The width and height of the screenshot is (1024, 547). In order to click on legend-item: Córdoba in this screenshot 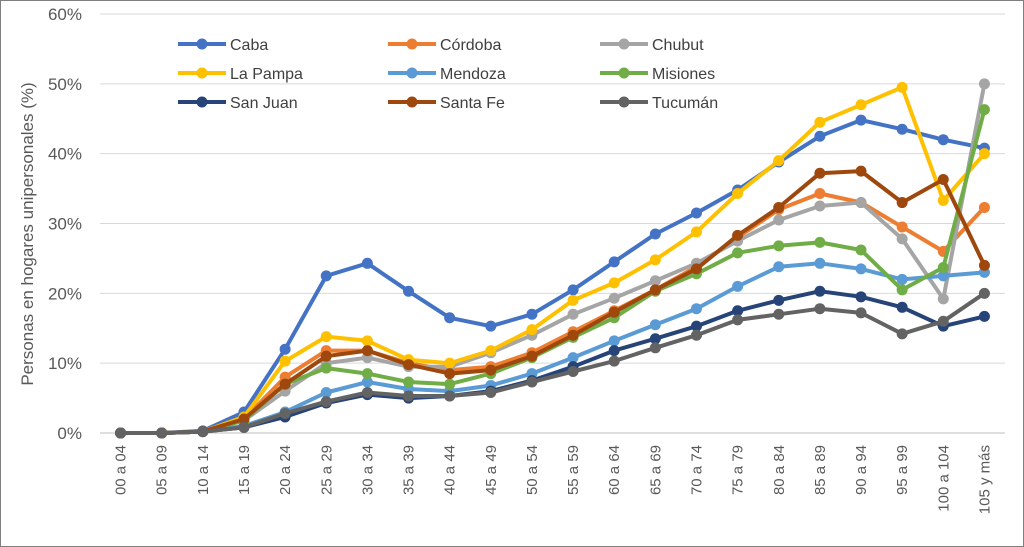, I will do `click(444, 45)`.